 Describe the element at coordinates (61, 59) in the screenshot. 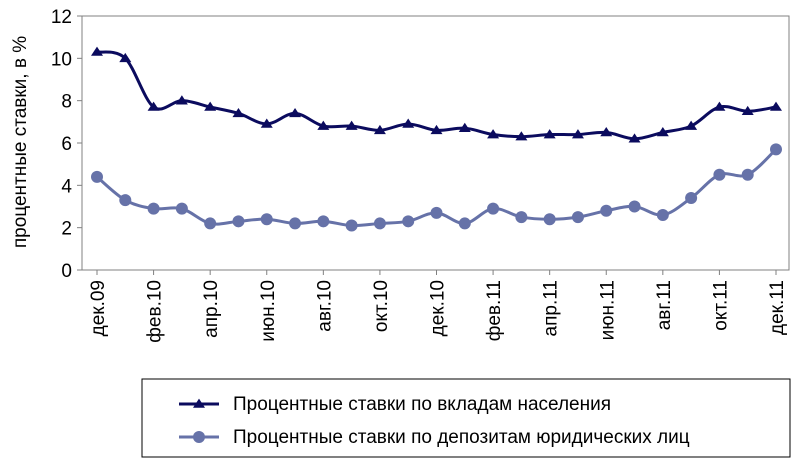

I see `y-tick-label: 10` at that location.